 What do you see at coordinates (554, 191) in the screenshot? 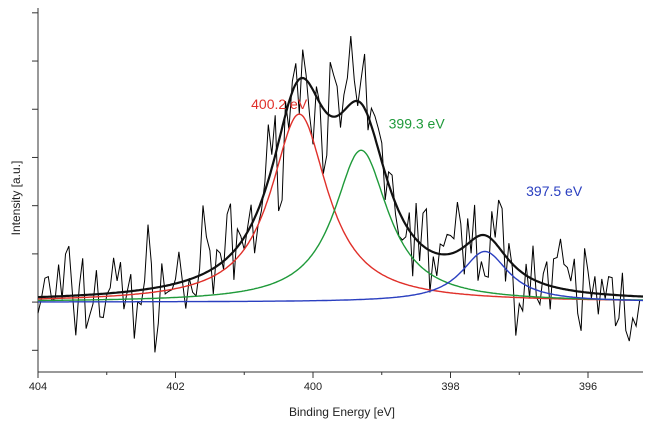
I see `peak-annotation-3: 397.5 eV` at bounding box center [554, 191].